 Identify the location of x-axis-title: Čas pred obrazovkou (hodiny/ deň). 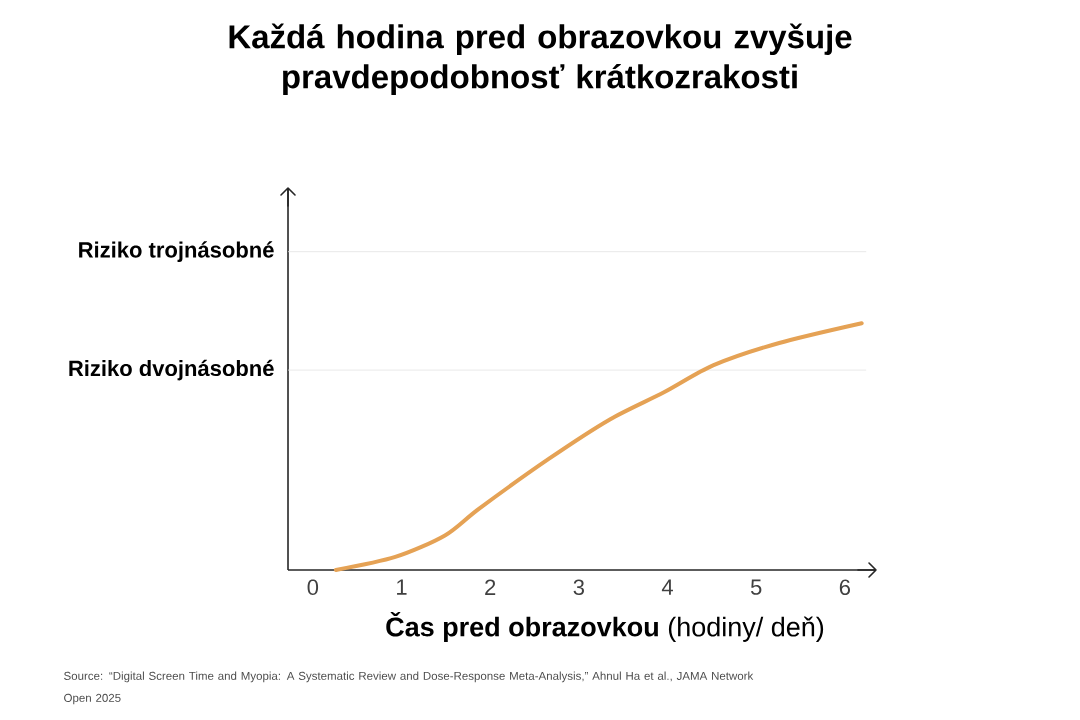
(605, 627).